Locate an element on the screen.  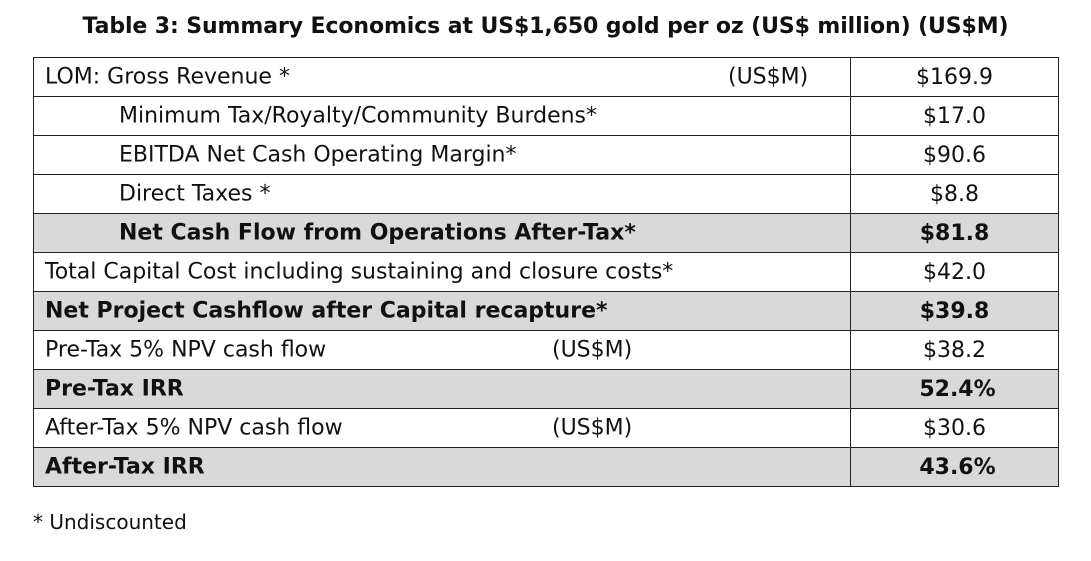
row-label-cell: Pre-Tax IRR is located at coordinates (442, 389).